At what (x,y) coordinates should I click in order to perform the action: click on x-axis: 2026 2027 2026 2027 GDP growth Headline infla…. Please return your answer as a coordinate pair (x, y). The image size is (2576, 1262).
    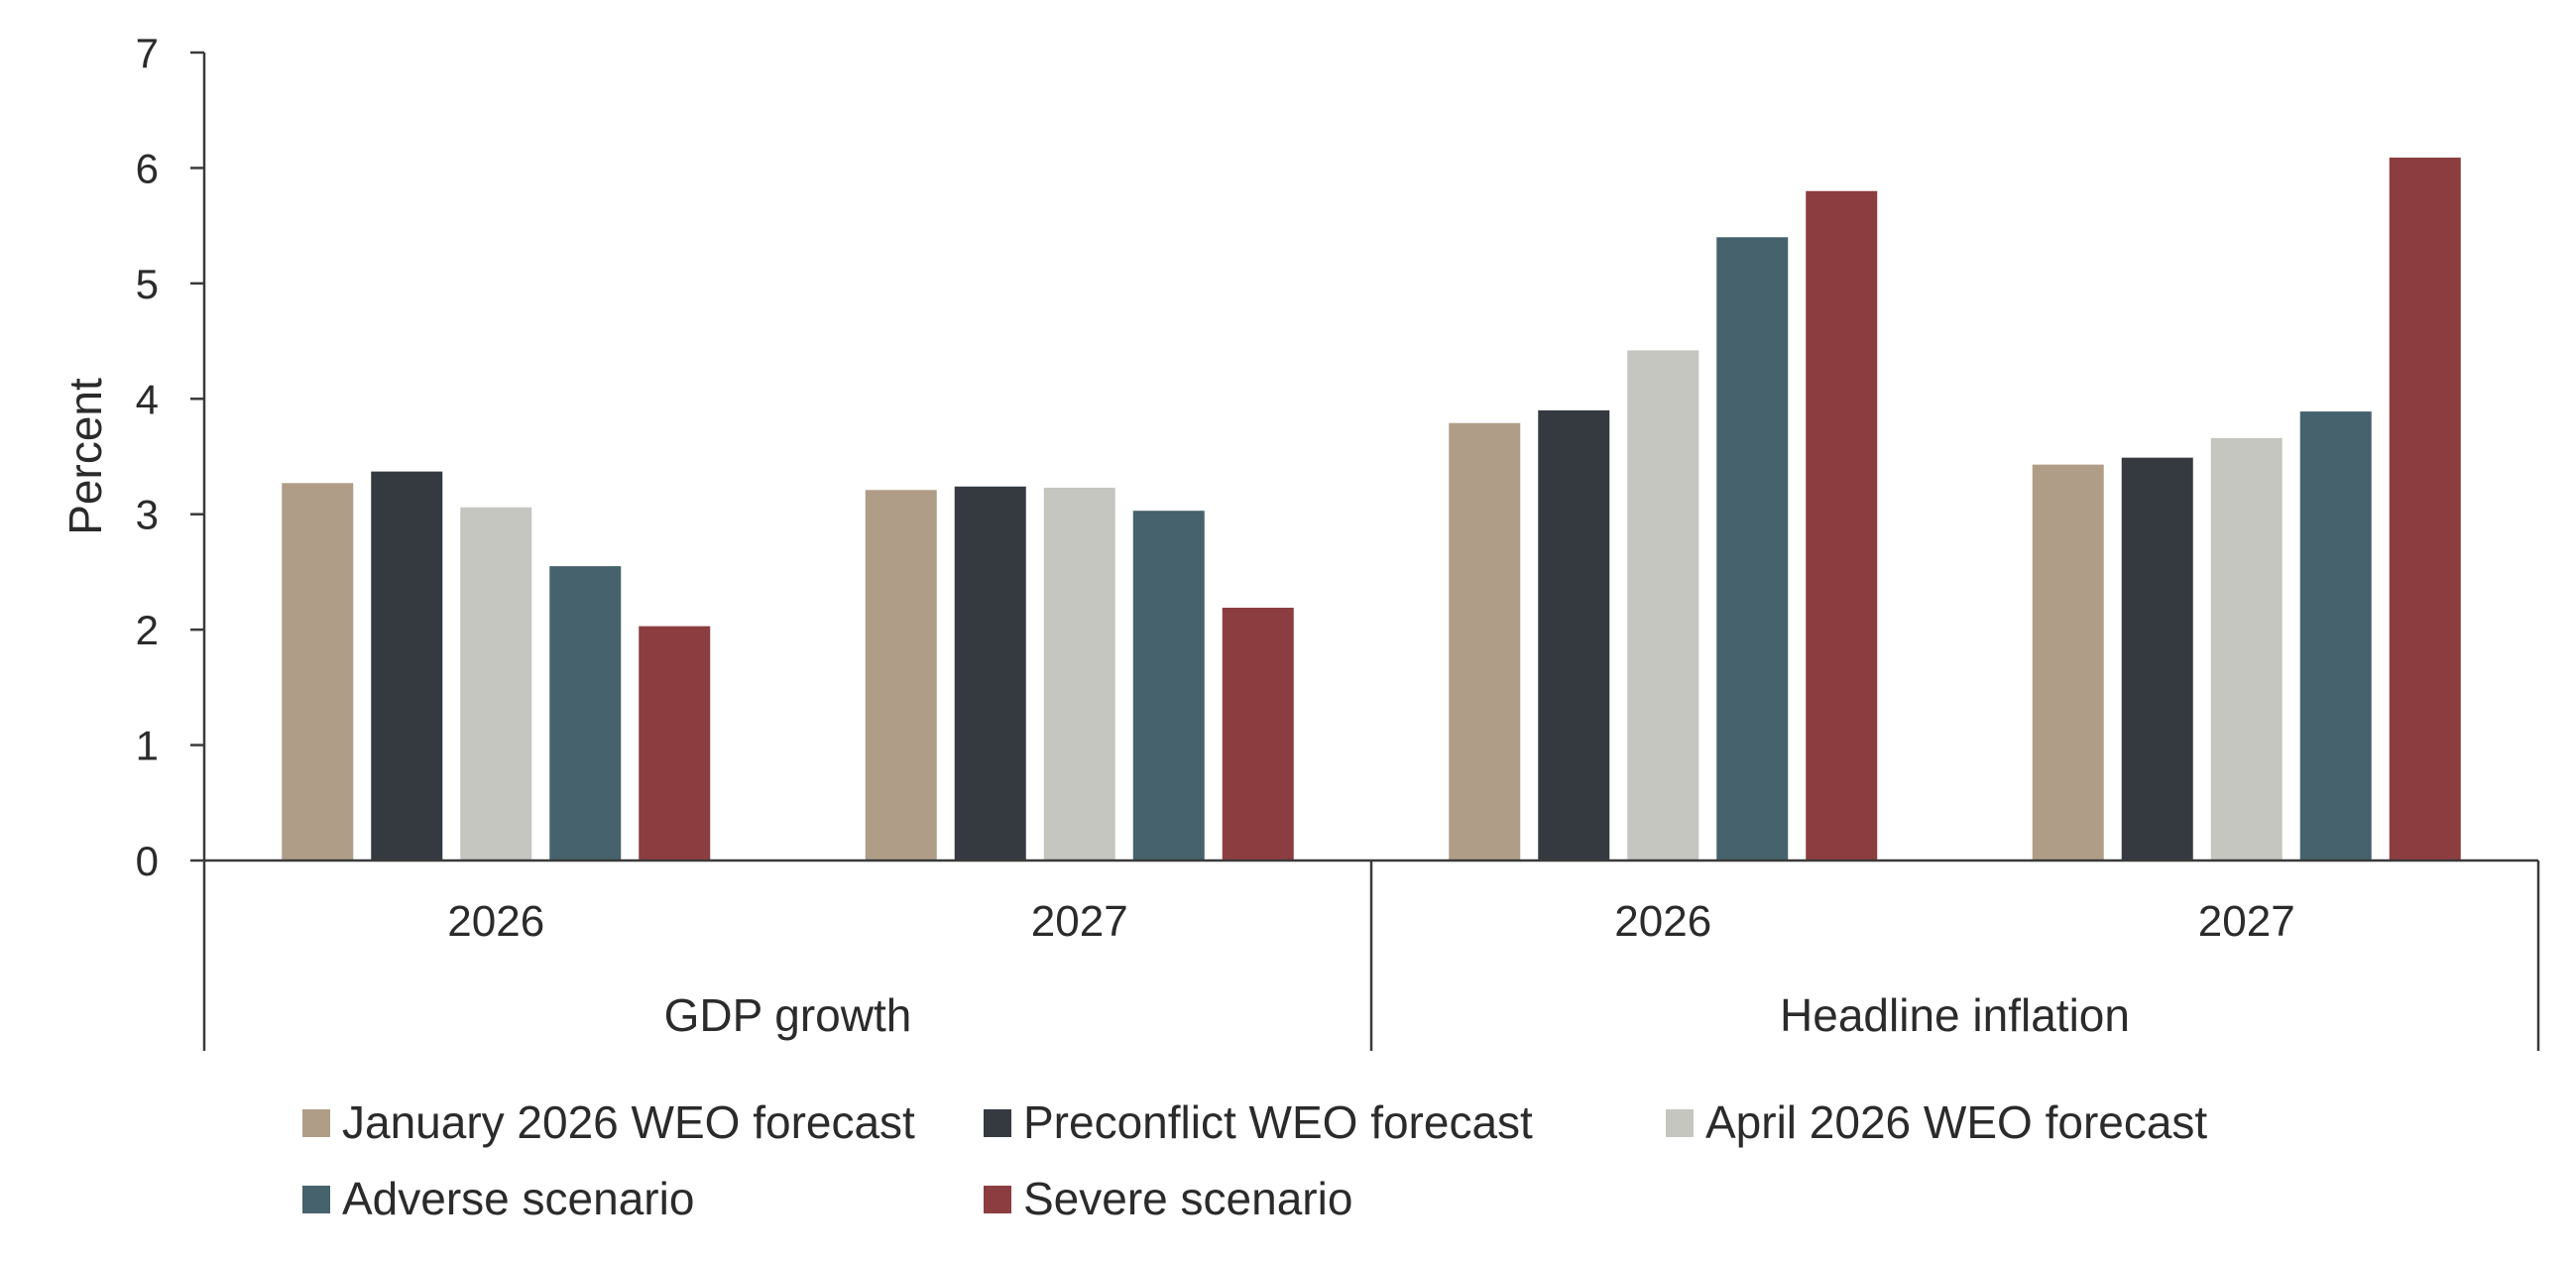
    Looking at the image, I should click on (1371, 955).